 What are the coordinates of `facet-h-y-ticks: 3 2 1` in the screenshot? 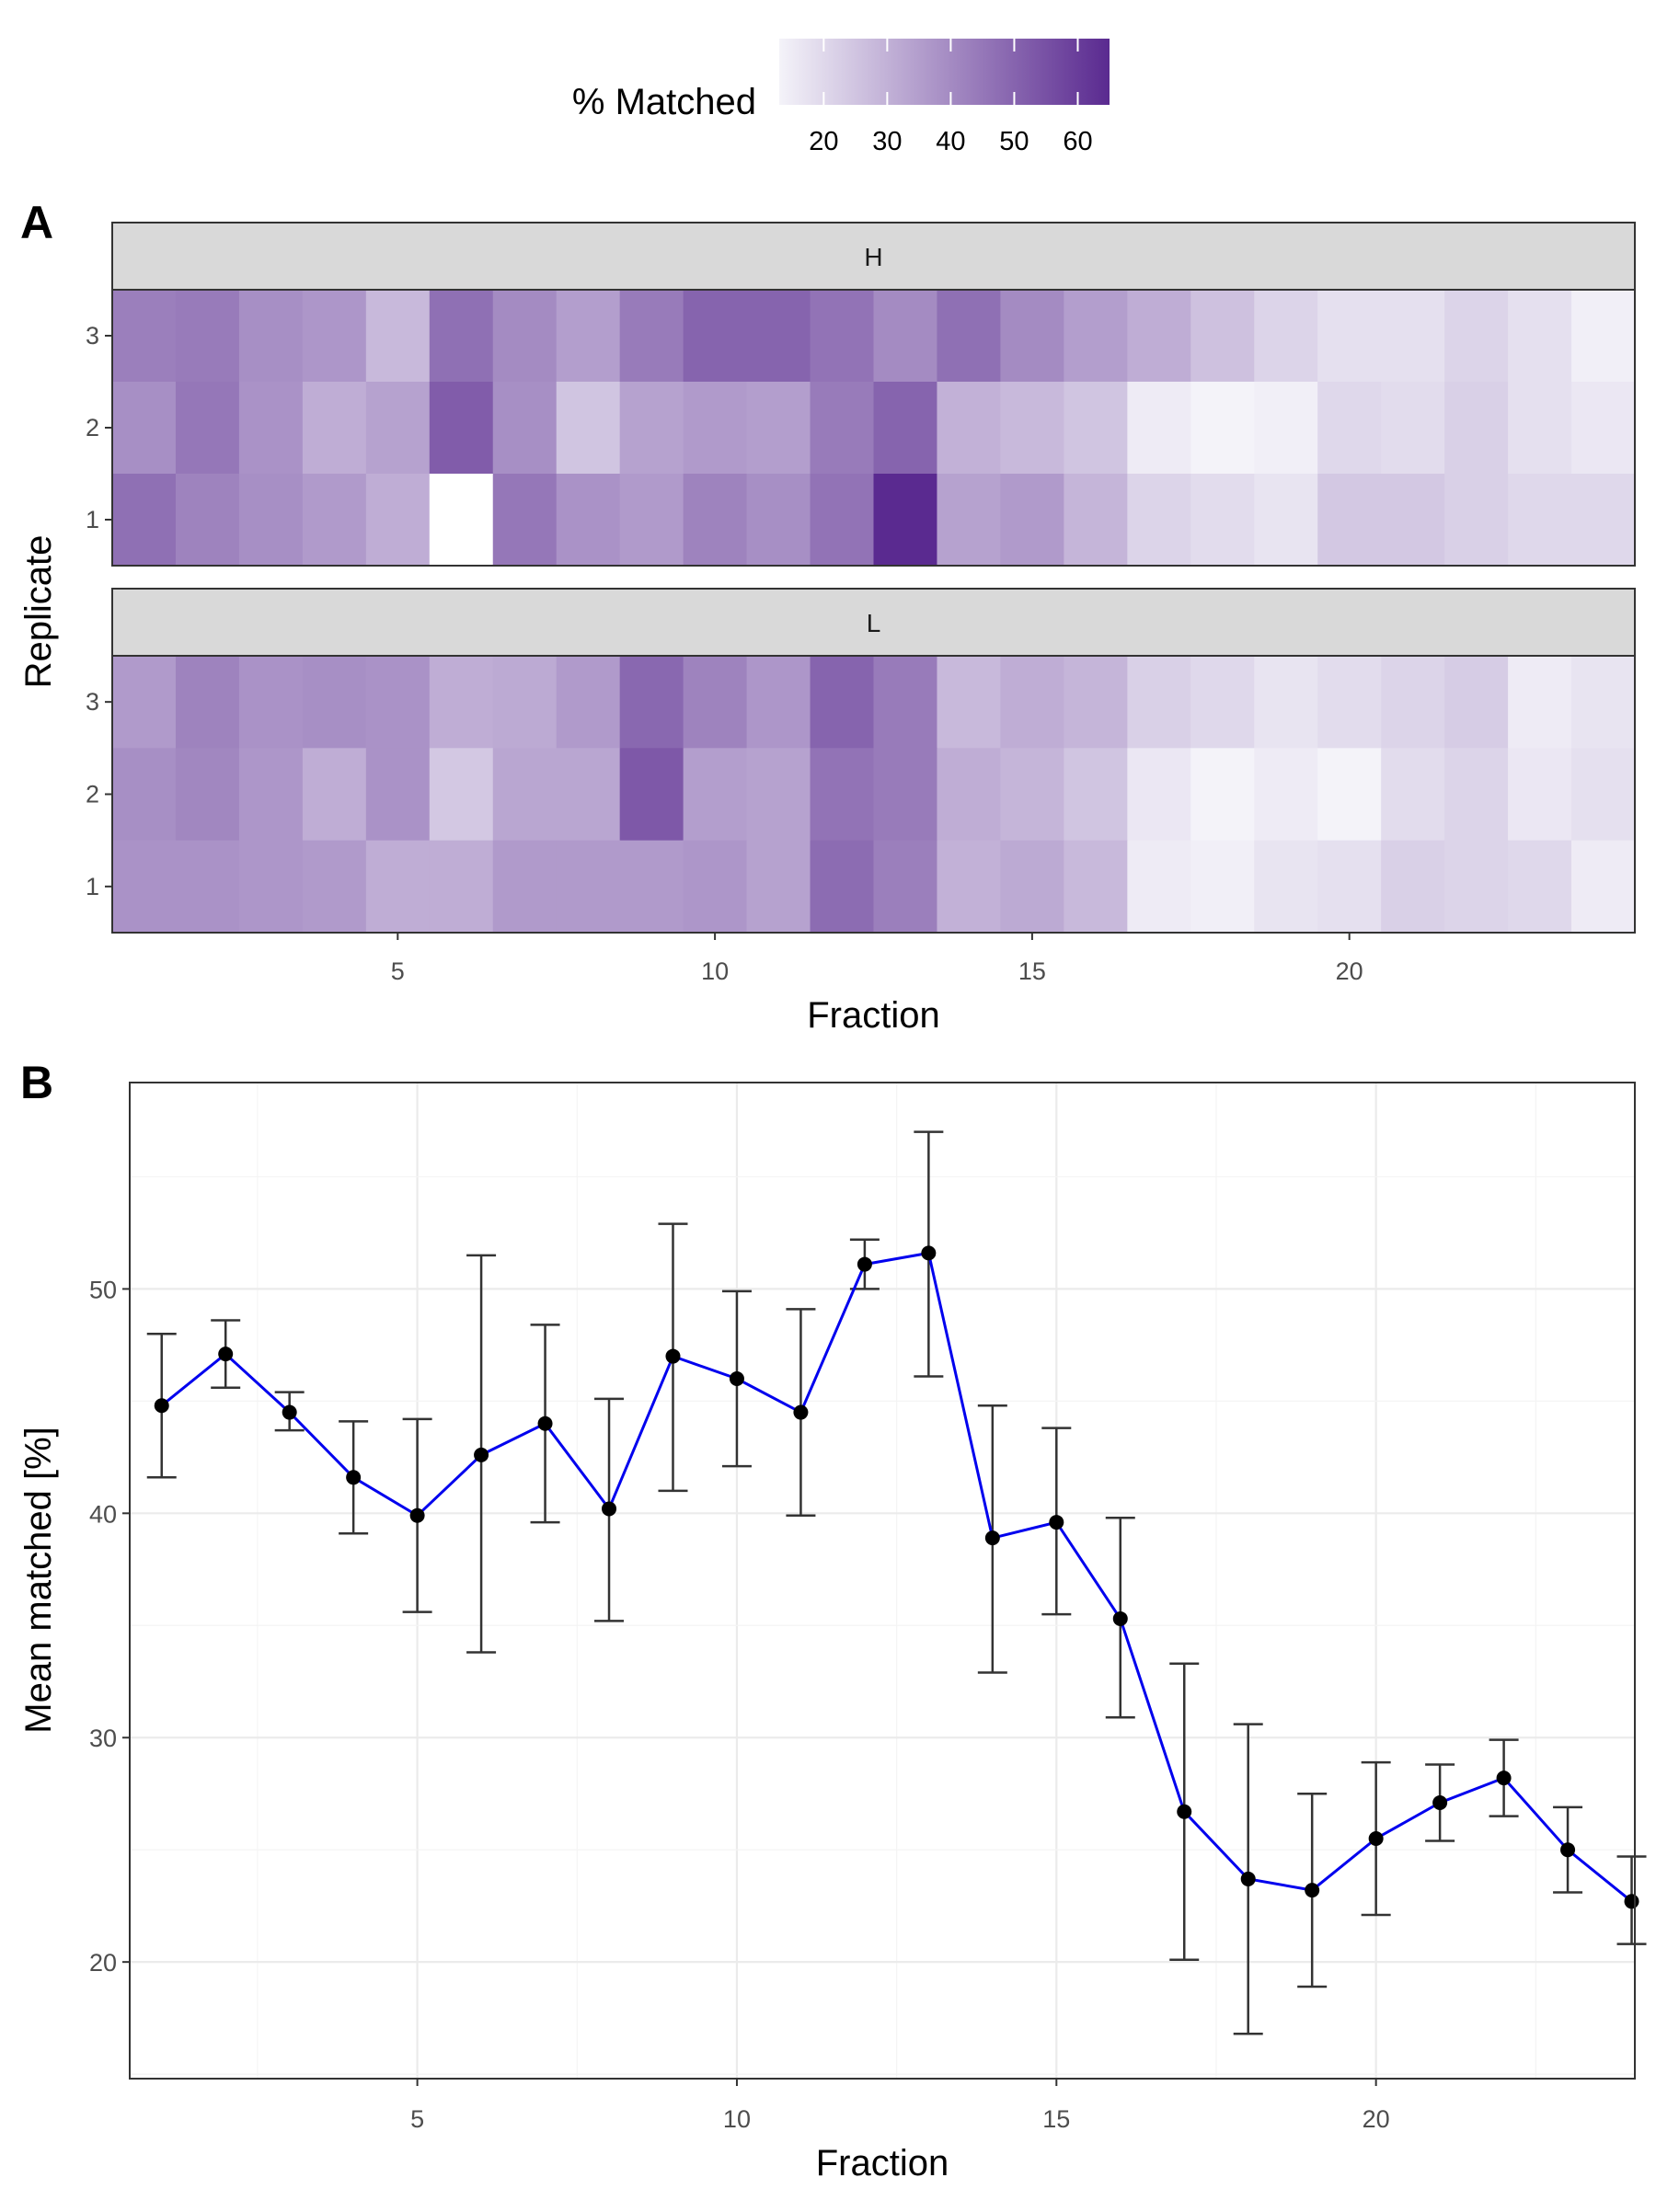 It's located at (99, 428).